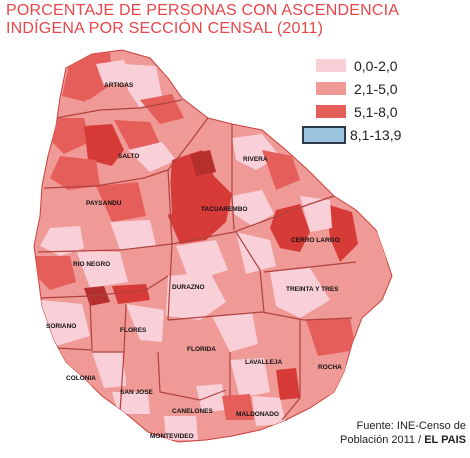  Describe the element at coordinates (188, 287) in the screenshot. I see `dept-label-durazno: DURAZNO` at that location.